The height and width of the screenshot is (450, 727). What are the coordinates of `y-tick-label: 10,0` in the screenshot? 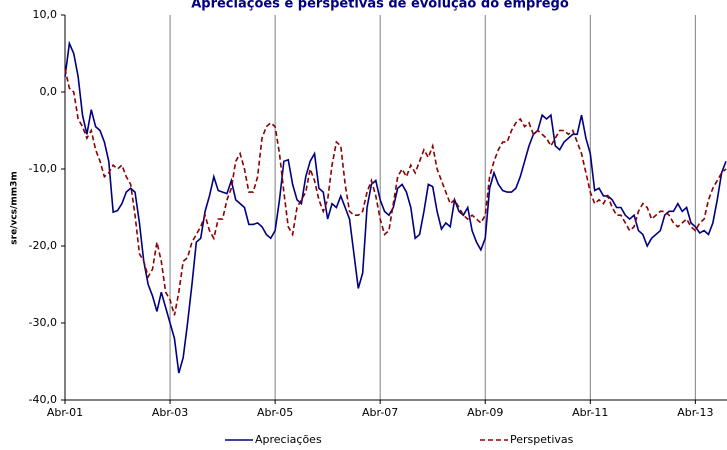 It's located at (45, 14).